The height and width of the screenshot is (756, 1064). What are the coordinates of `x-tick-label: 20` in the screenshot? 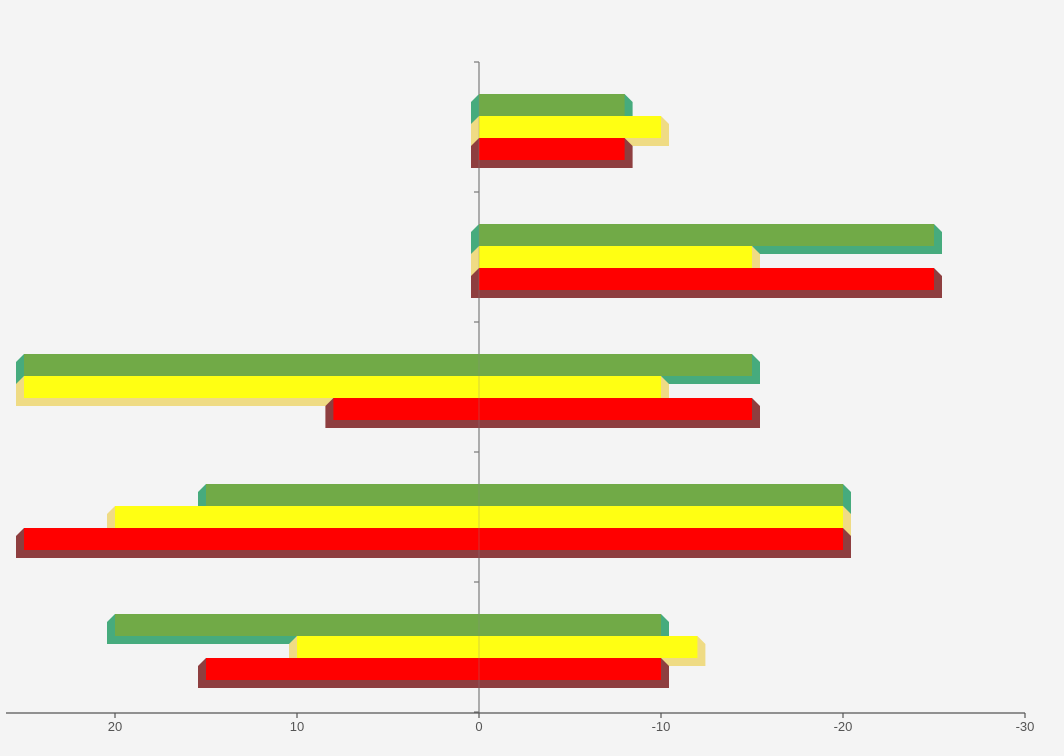 It's located at (115, 726).